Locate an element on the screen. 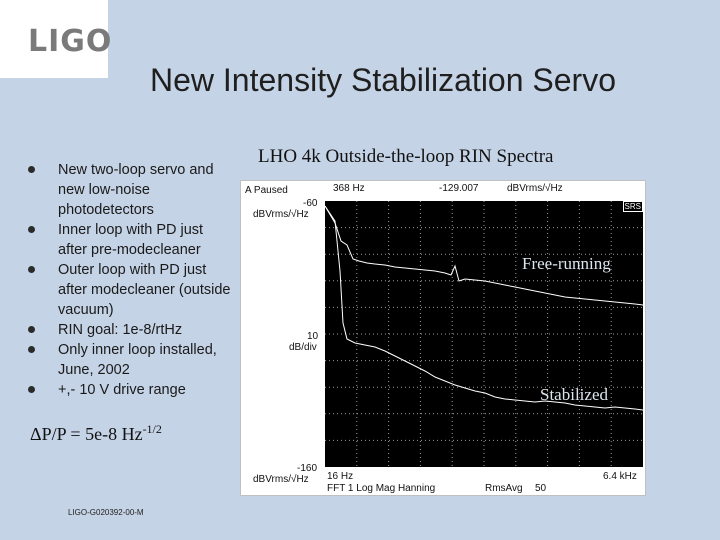  stabilized-label: Stabilized is located at coordinates (574, 394).